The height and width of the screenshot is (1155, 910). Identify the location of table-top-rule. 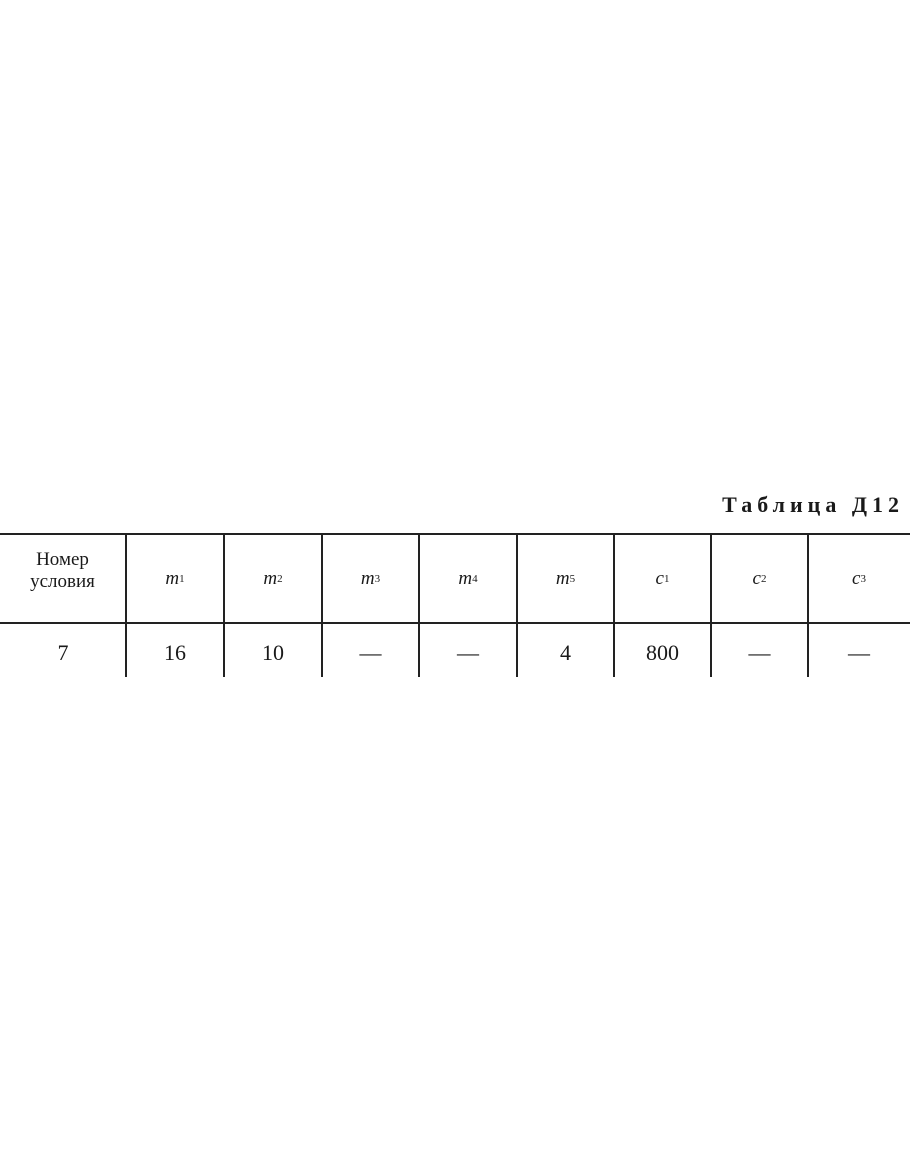
(455, 534).